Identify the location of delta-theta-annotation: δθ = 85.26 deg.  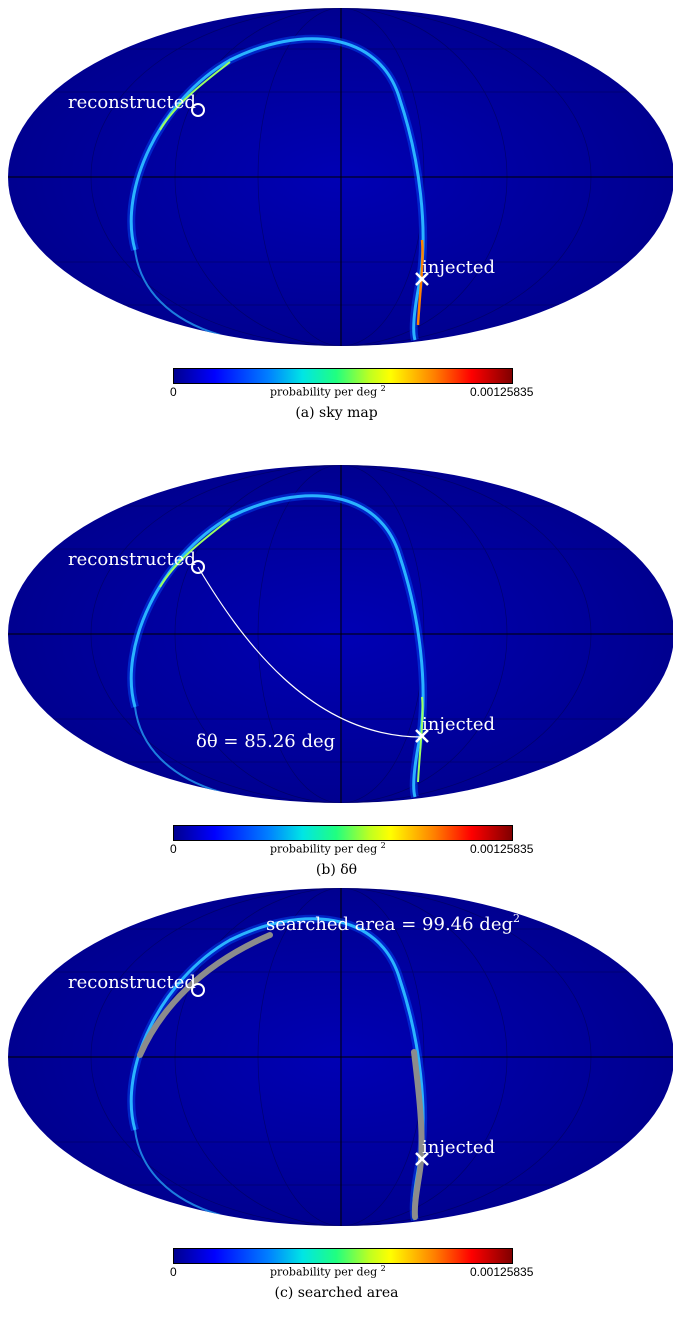
(265, 741).